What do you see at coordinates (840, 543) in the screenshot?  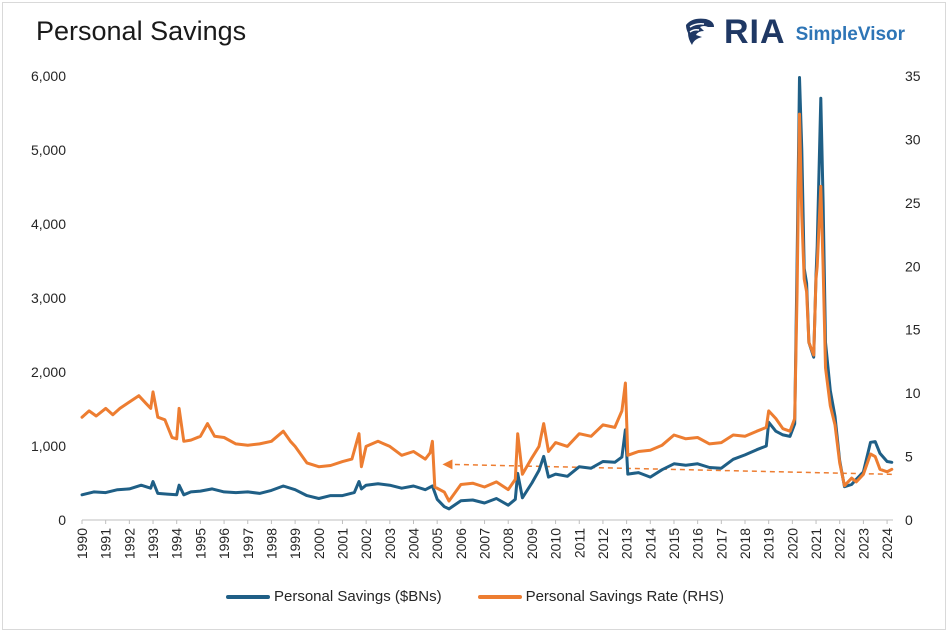 I see `x-tick-label: 2022` at bounding box center [840, 543].